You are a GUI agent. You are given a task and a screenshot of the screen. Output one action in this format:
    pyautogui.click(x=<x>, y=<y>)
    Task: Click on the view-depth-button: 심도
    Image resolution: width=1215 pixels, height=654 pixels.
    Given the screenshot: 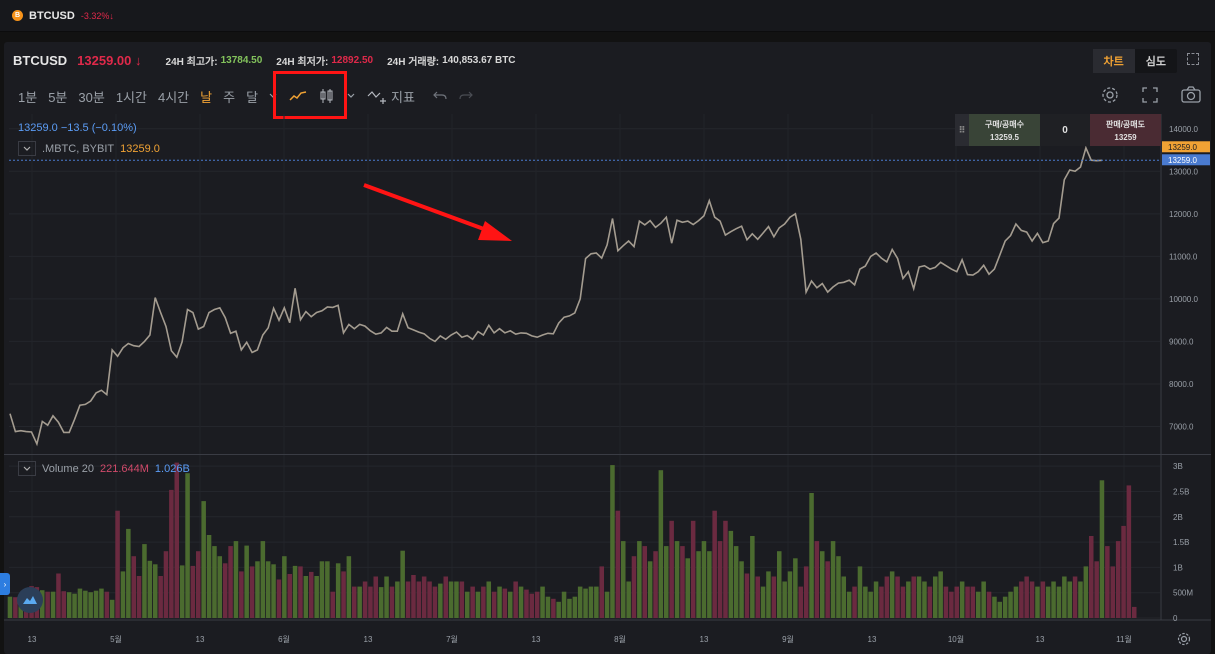 What is the action you would take?
    pyautogui.click(x=1155, y=62)
    